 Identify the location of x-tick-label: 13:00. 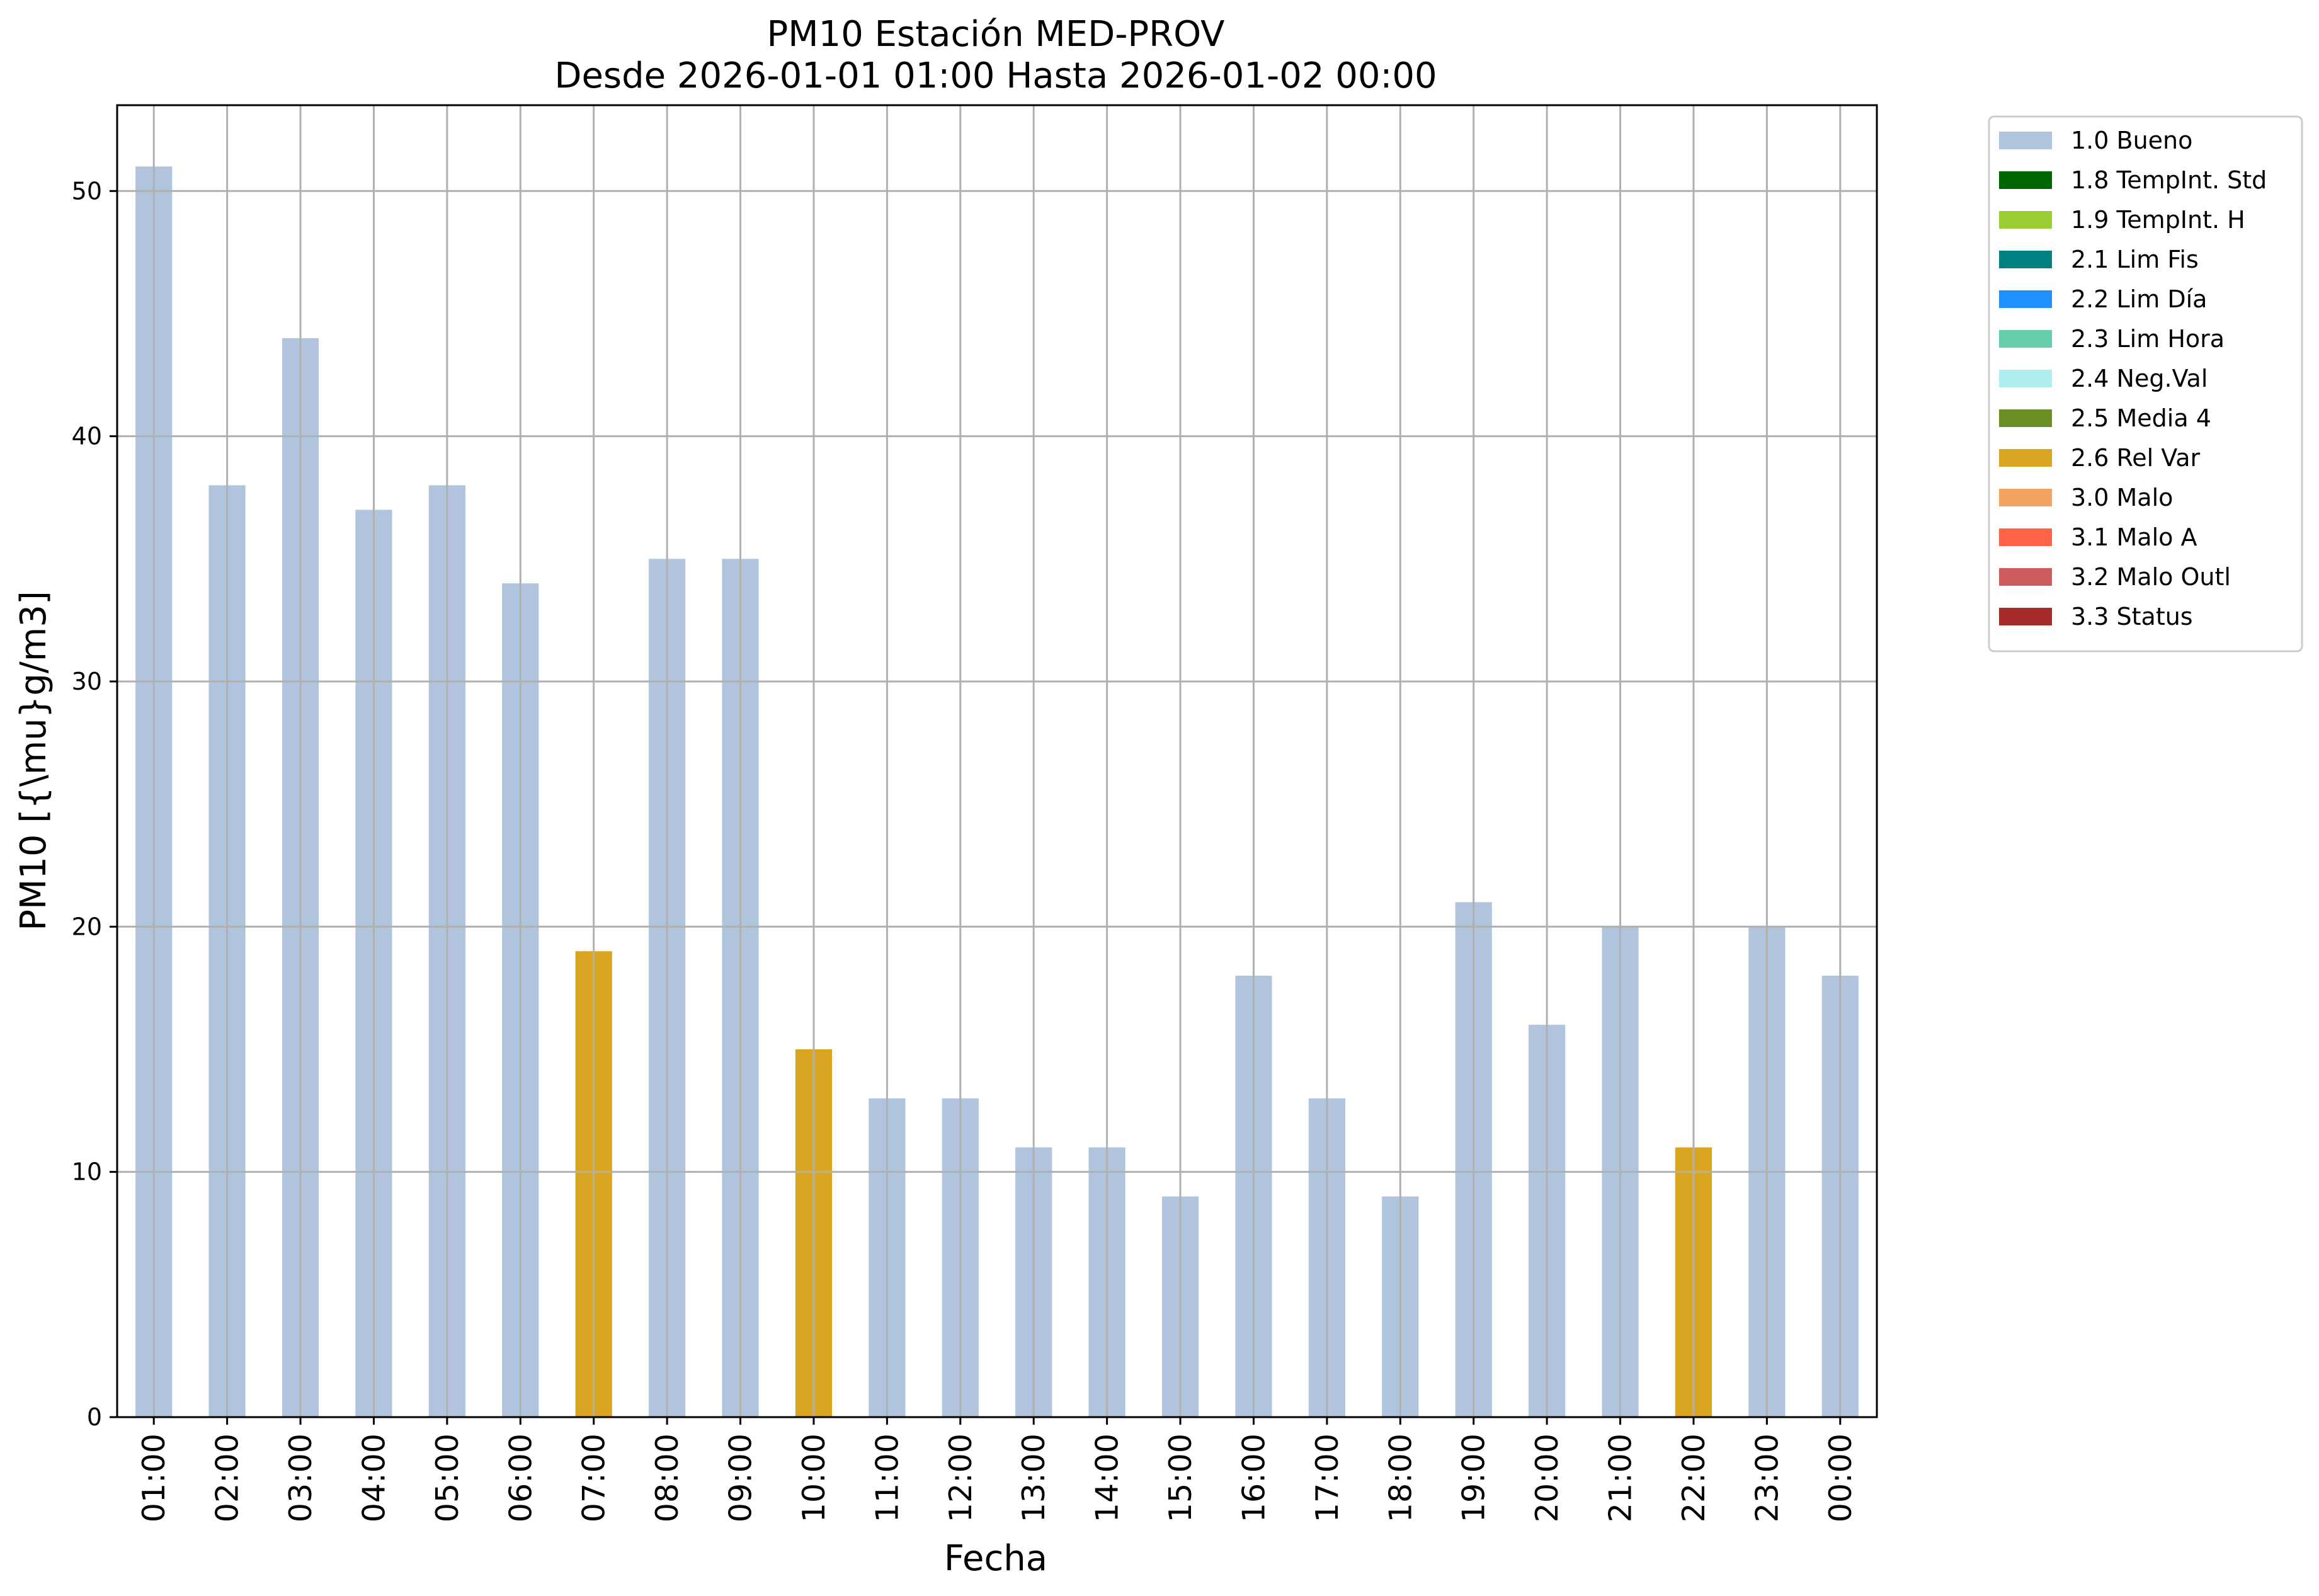
(1034, 1478).